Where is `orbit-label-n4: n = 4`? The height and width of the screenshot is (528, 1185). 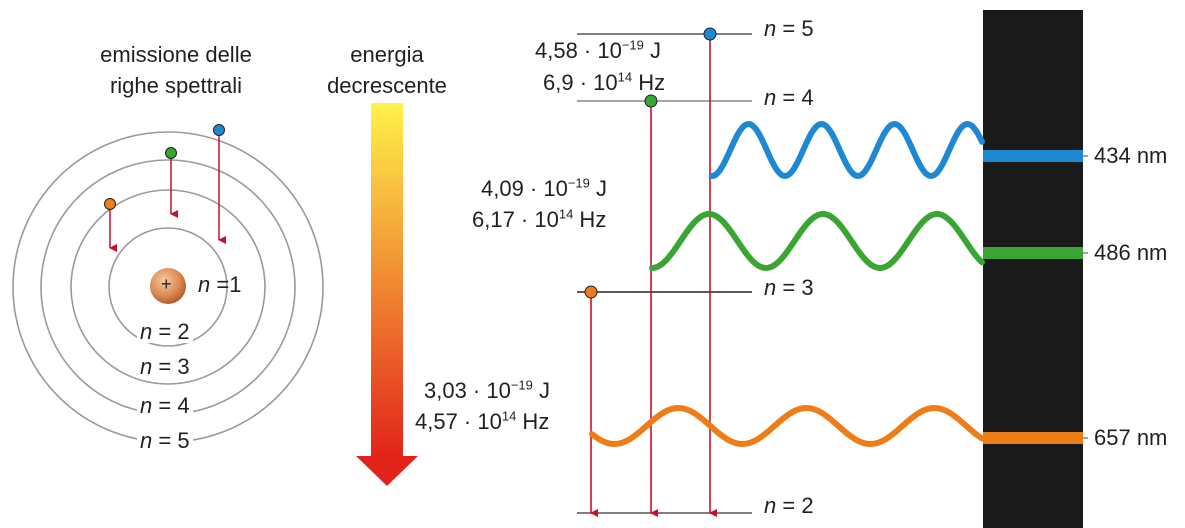
orbit-label-n4: n = 4 is located at coordinates (165, 406).